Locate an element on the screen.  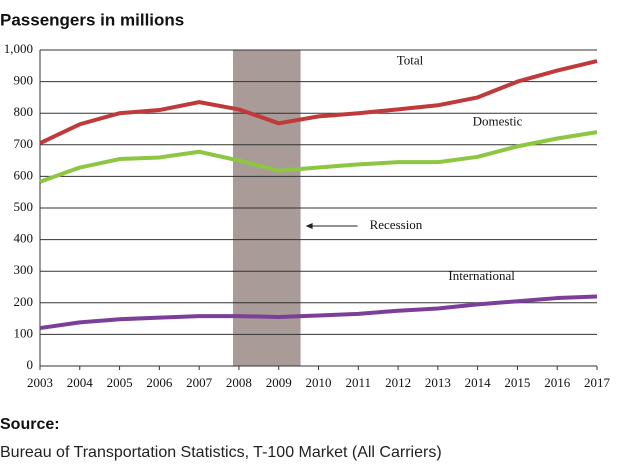
x-tick-label: 2003 is located at coordinates (40, 382).